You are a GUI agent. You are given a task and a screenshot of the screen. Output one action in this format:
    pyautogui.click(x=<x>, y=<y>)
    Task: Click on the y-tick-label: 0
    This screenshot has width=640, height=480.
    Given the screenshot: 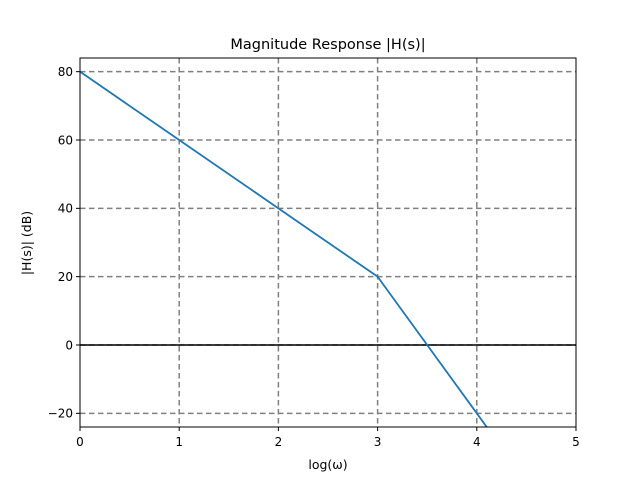 What is the action you would take?
    pyautogui.click(x=69, y=345)
    